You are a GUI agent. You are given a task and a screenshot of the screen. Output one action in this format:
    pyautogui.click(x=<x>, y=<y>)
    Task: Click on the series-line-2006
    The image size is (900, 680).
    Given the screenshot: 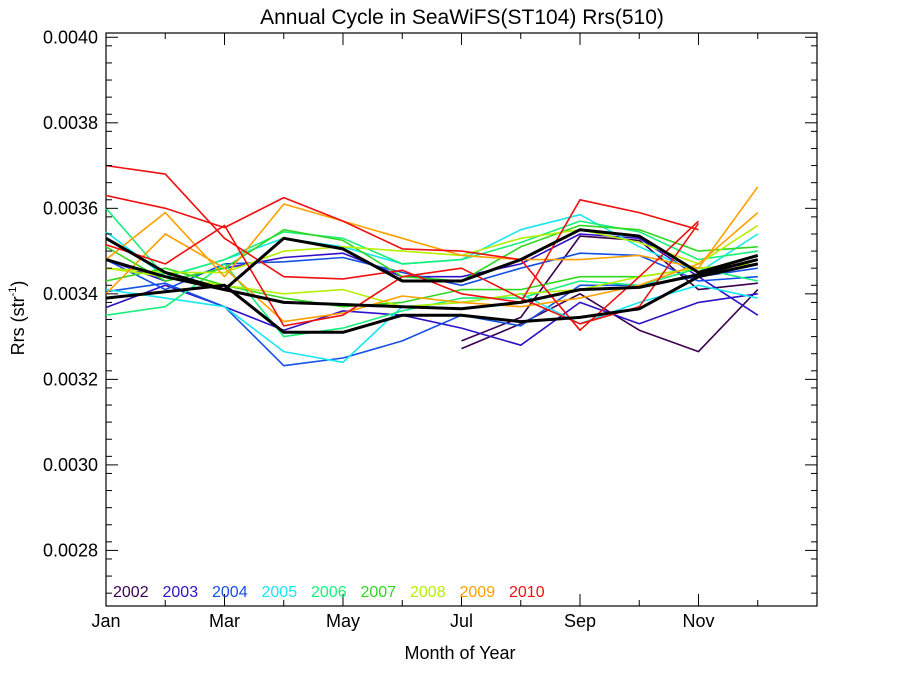 What is the action you would take?
    pyautogui.click(x=431, y=300)
    